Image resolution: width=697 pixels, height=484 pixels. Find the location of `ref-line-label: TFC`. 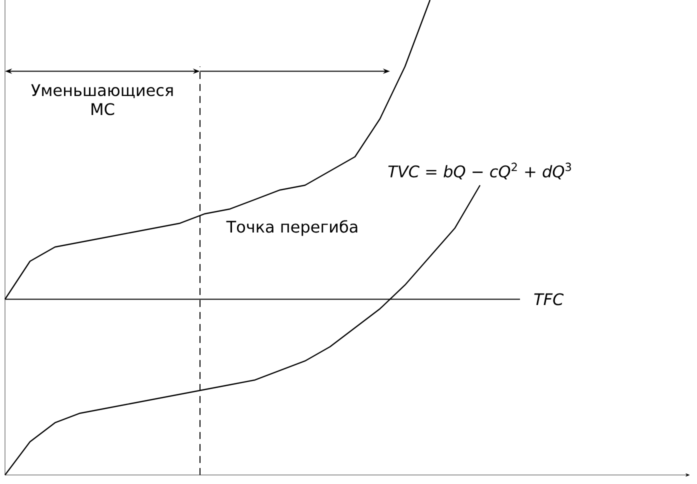

ref-line-label: TFC is located at coordinates (549, 299).